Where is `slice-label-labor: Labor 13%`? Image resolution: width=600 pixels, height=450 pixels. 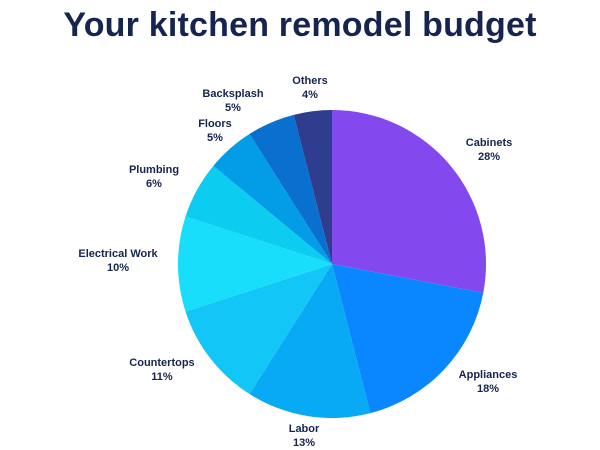
slice-label-labor: Labor 13% is located at coordinates (304, 436).